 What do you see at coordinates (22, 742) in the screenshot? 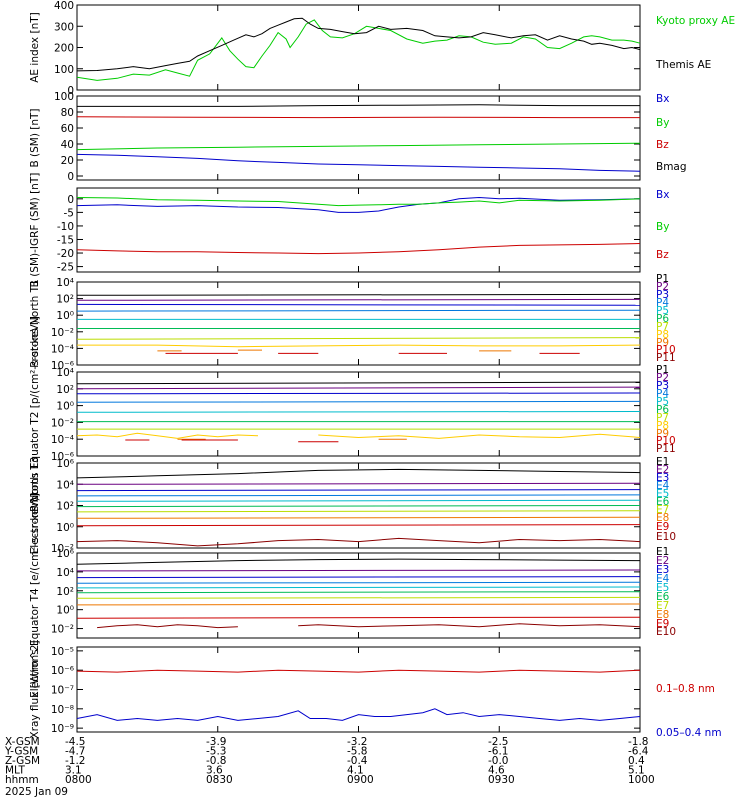
I see `orbit-row-label: X-GSM` at bounding box center [22, 742].